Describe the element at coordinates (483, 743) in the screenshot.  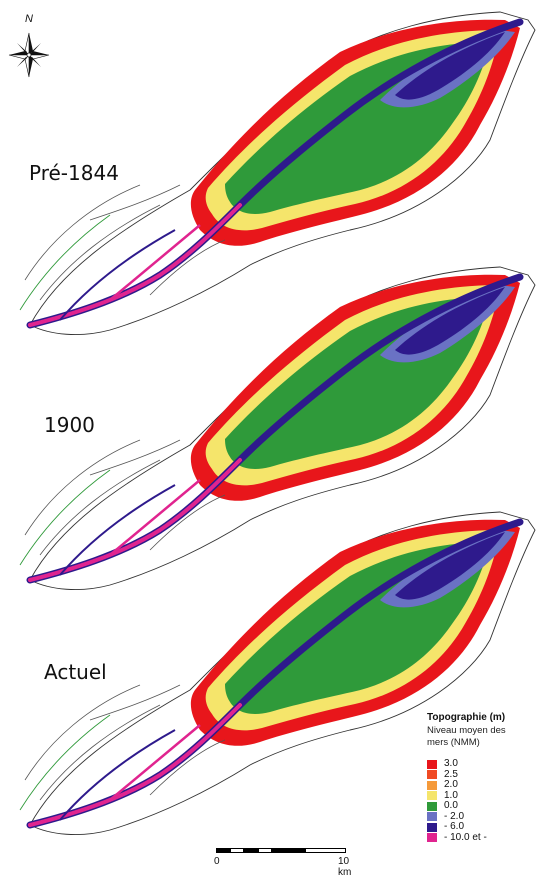
I see `legend-subtitle-line2: mers (NMM)` at that location.